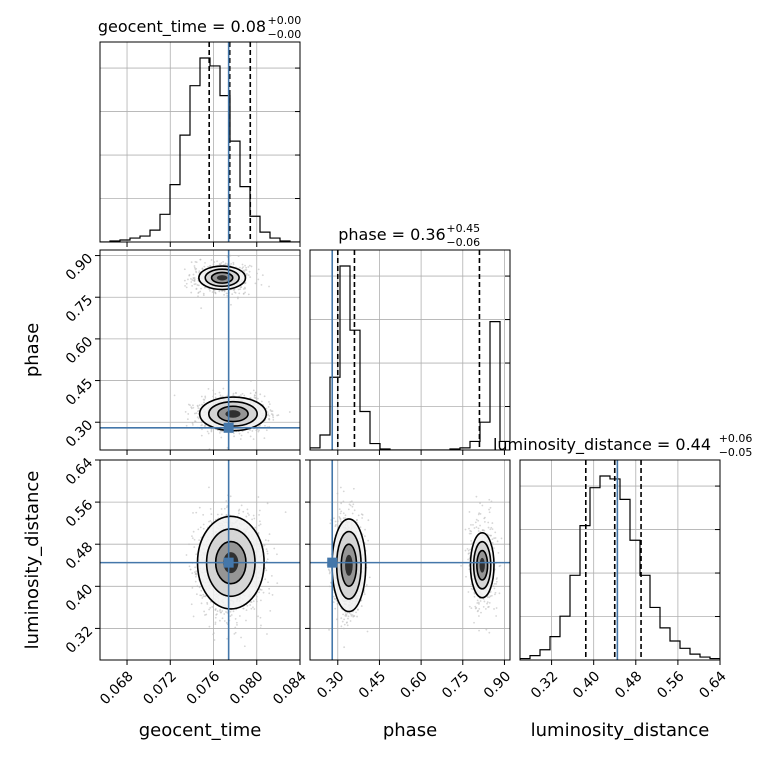  Describe the element at coordinates (622, 445) in the screenshot. I see `title-luminosity_distance: luminosity_distance = 0.44 +0.06−0.05` at that location.